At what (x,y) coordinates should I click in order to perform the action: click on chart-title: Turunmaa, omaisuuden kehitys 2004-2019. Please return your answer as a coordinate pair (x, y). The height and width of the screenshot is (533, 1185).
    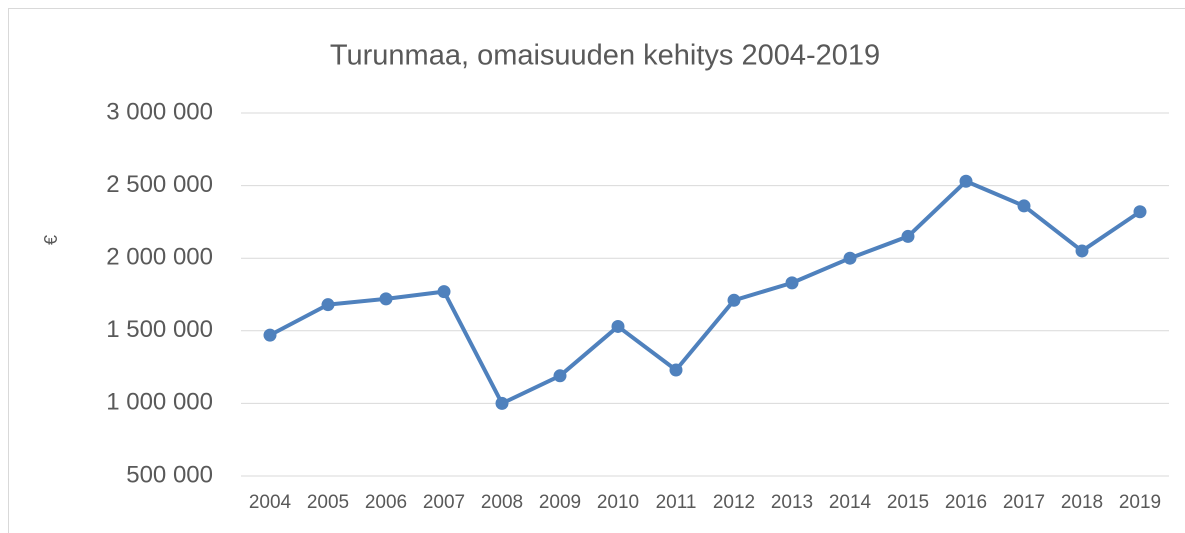
    Looking at the image, I should click on (605, 56).